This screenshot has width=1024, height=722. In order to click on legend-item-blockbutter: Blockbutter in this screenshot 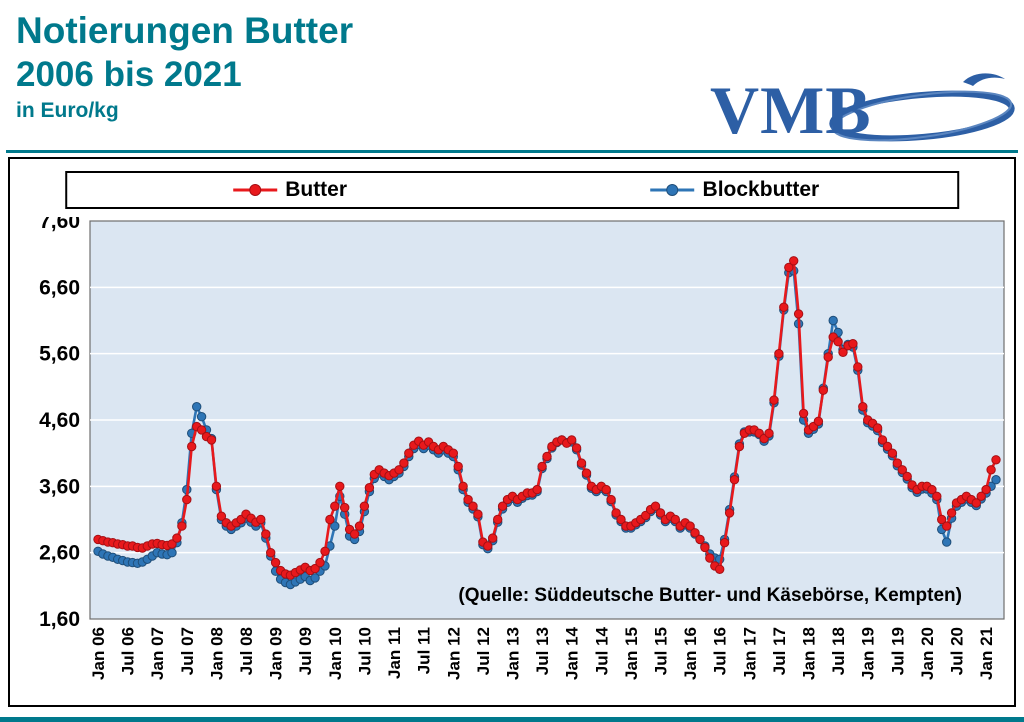, I will do `click(734, 190)`.